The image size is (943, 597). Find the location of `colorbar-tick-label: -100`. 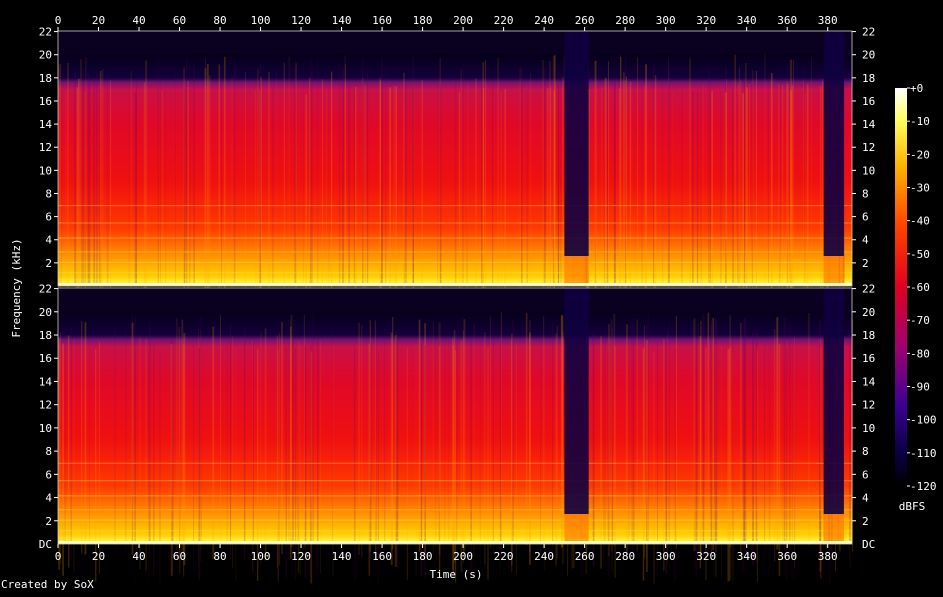

colorbar-tick-label: -100 is located at coordinates (923, 420).